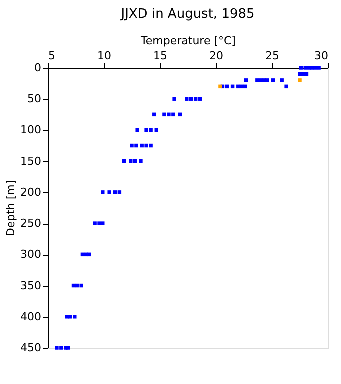 The width and height of the screenshot is (341, 384). What do you see at coordinates (52, 56) in the screenshot?
I see `x-tick-label: 5` at bounding box center [52, 56].